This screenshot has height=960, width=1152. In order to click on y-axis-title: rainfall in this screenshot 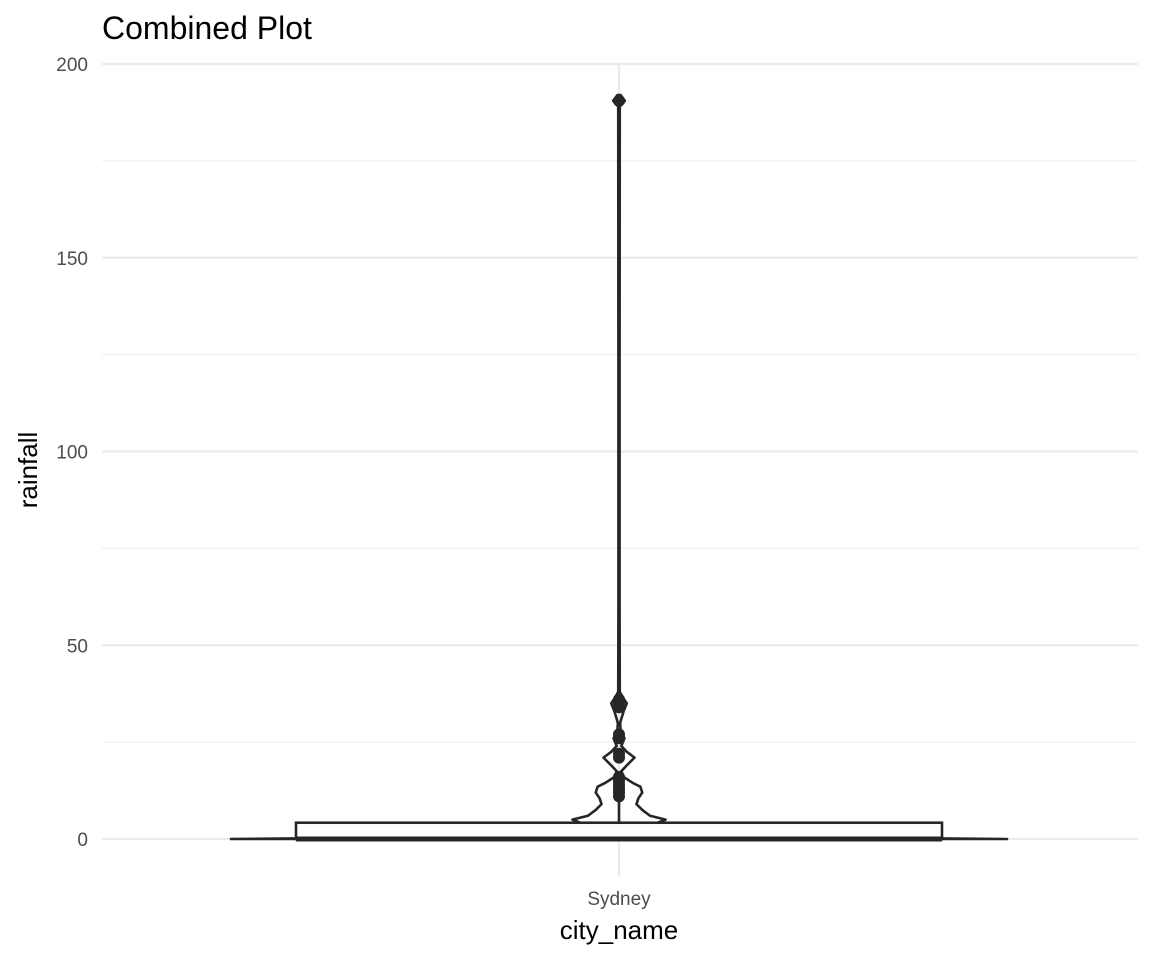, I will do `click(28, 470)`.